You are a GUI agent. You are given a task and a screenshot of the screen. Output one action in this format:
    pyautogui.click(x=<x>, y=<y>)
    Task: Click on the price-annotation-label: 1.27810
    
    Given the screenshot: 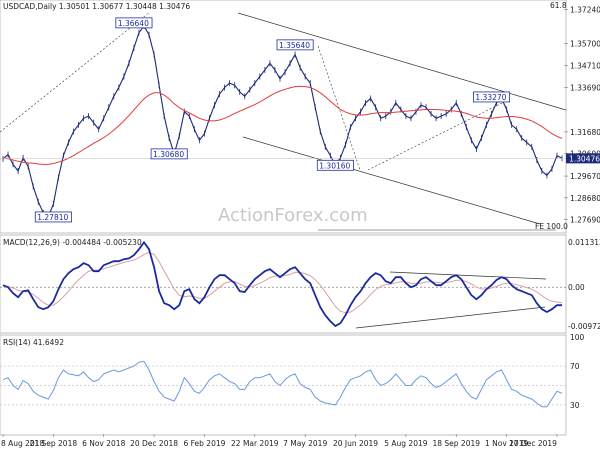 What is the action you would take?
    pyautogui.click(x=52, y=217)
    